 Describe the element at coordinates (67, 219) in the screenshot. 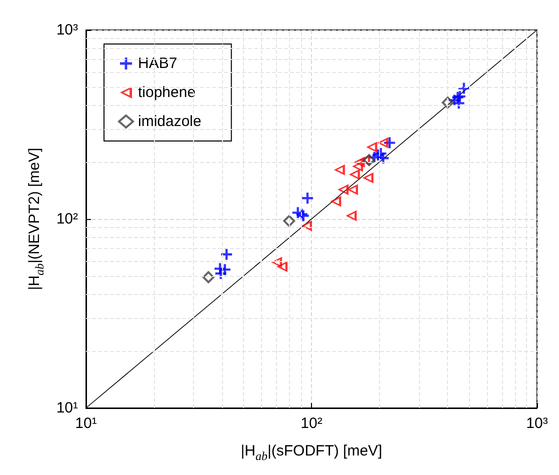

I see `y-tick-label: 10²` at that location.